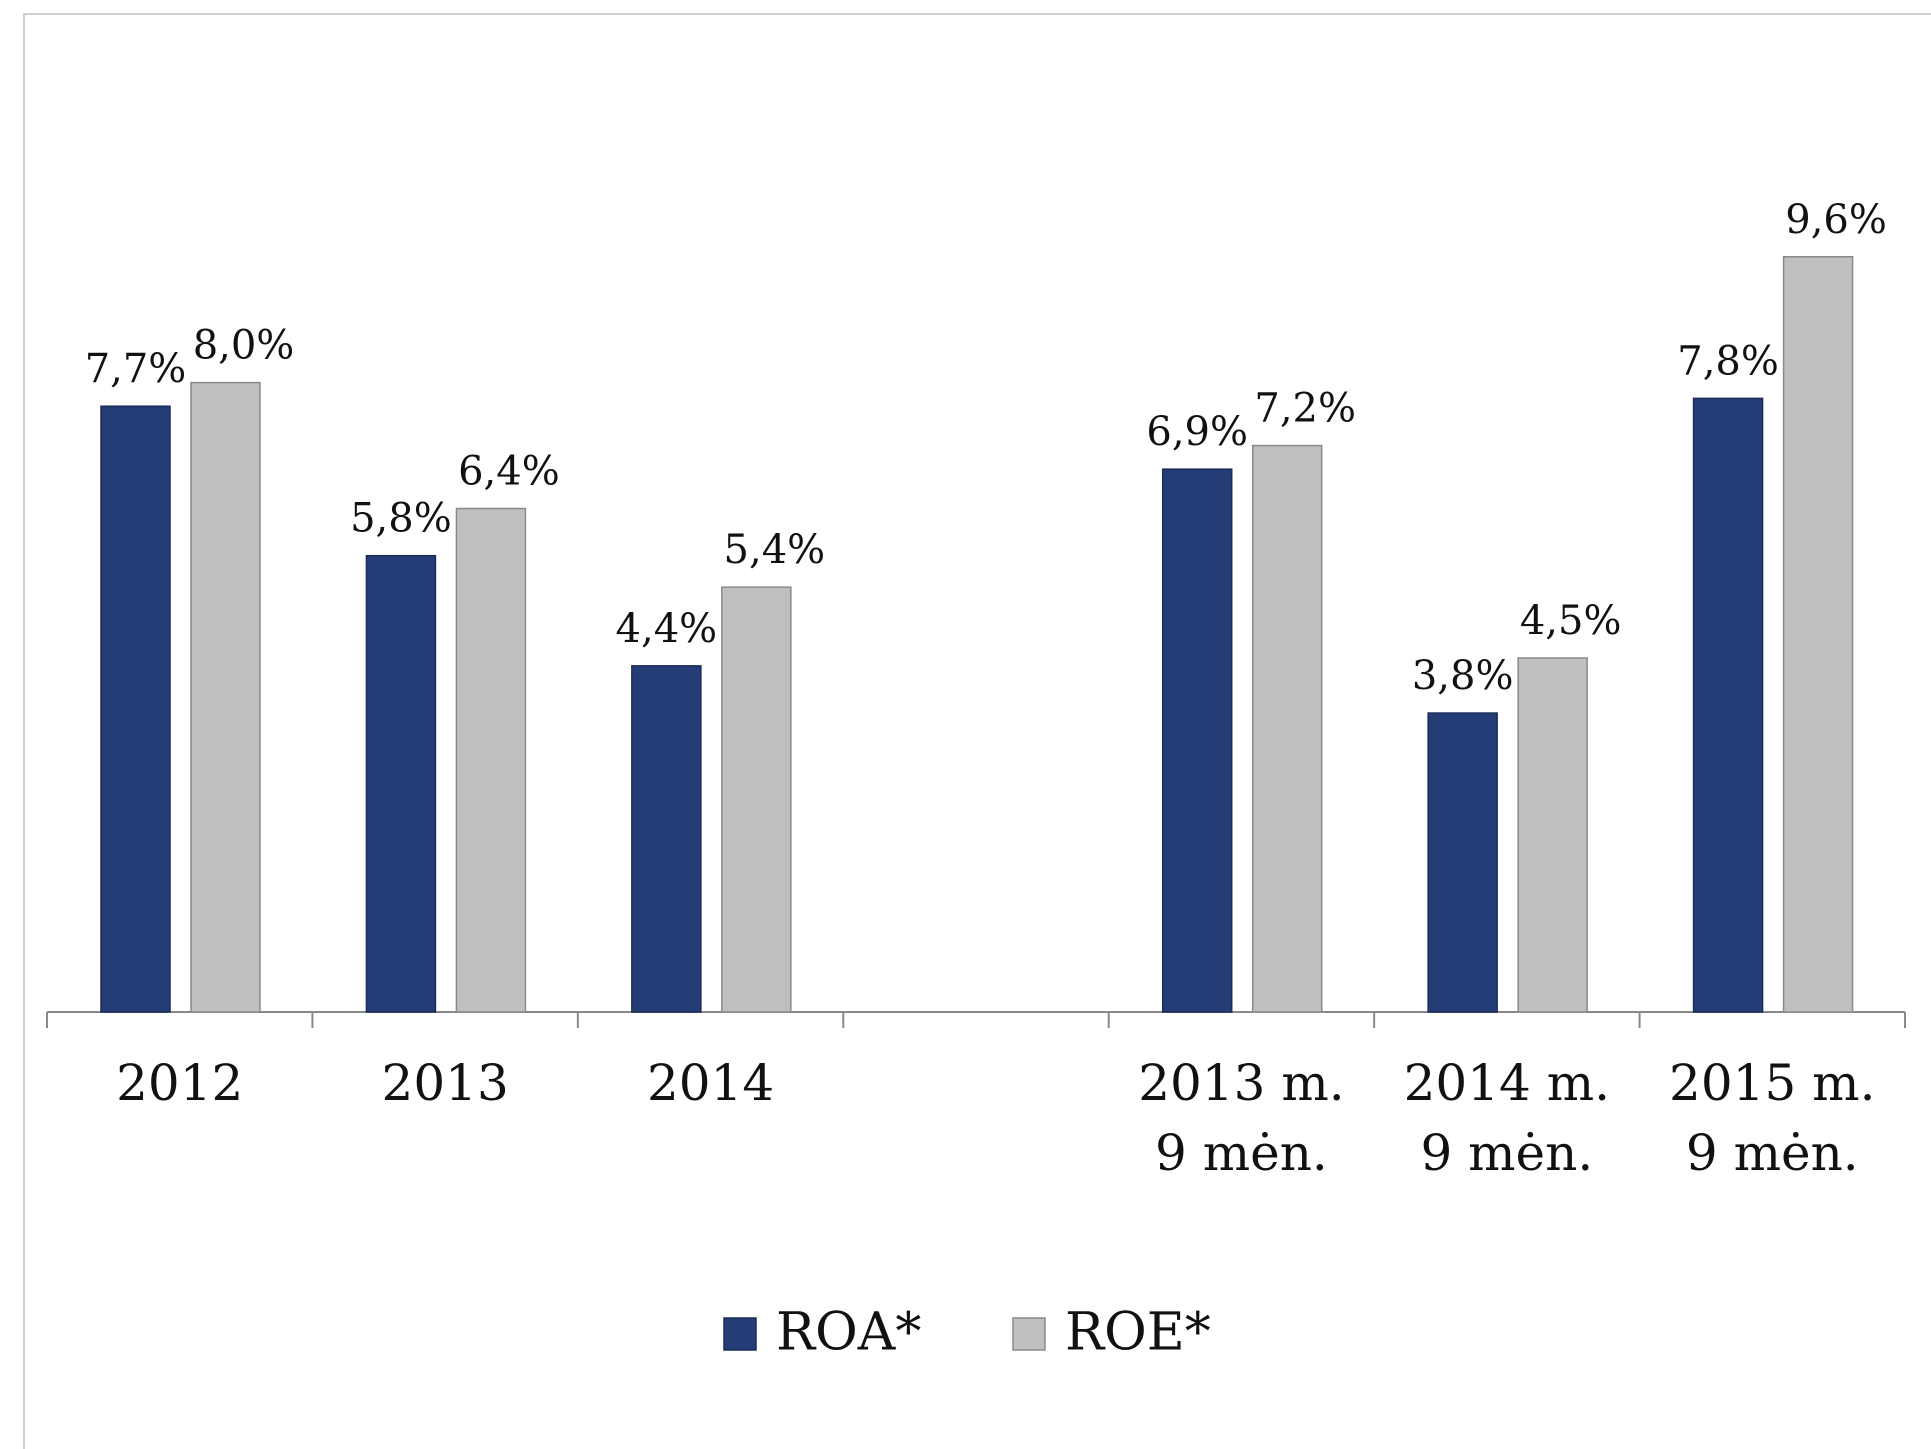 Image resolution: width=1931 pixels, height=1449 pixels. Describe the element at coordinates (244, 346) in the screenshot. I see `value-label: 8,0%` at that location.